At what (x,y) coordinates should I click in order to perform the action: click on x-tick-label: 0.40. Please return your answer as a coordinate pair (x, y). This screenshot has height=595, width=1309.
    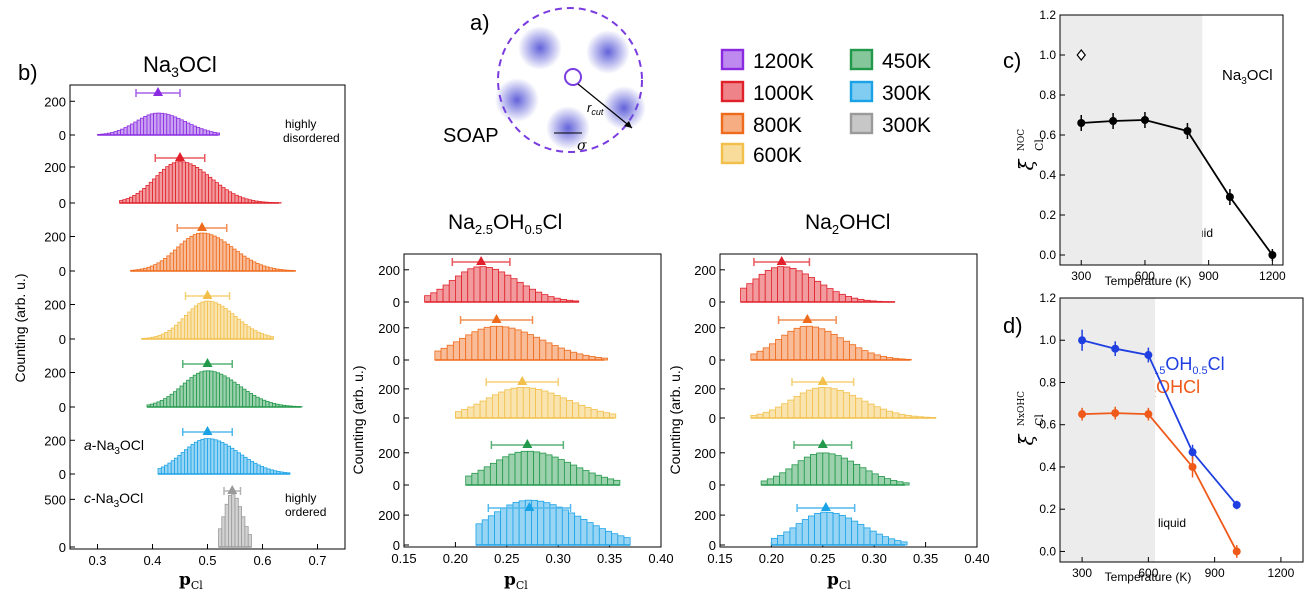
    Looking at the image, I should click on (976, 558).